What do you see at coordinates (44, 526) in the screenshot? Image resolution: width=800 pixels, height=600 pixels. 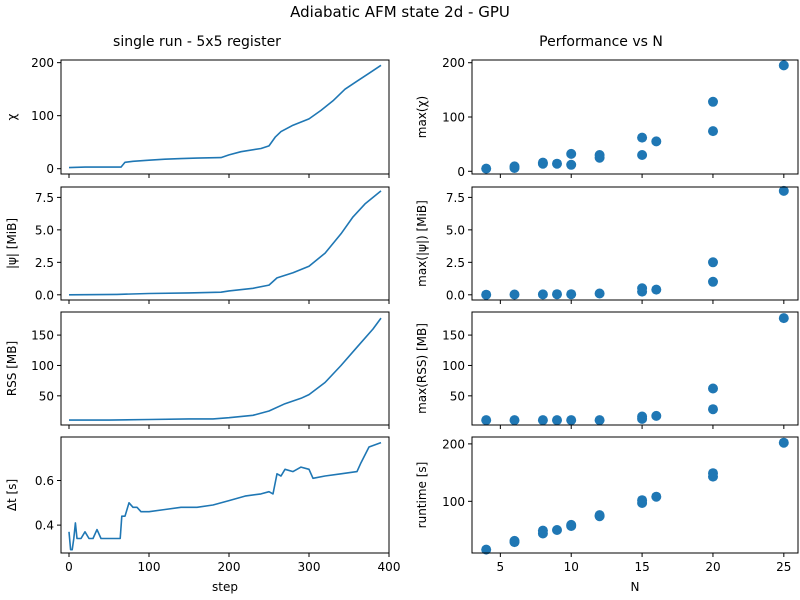 I see `y-tick-label: 0.4` at bounding box center [44, 526].